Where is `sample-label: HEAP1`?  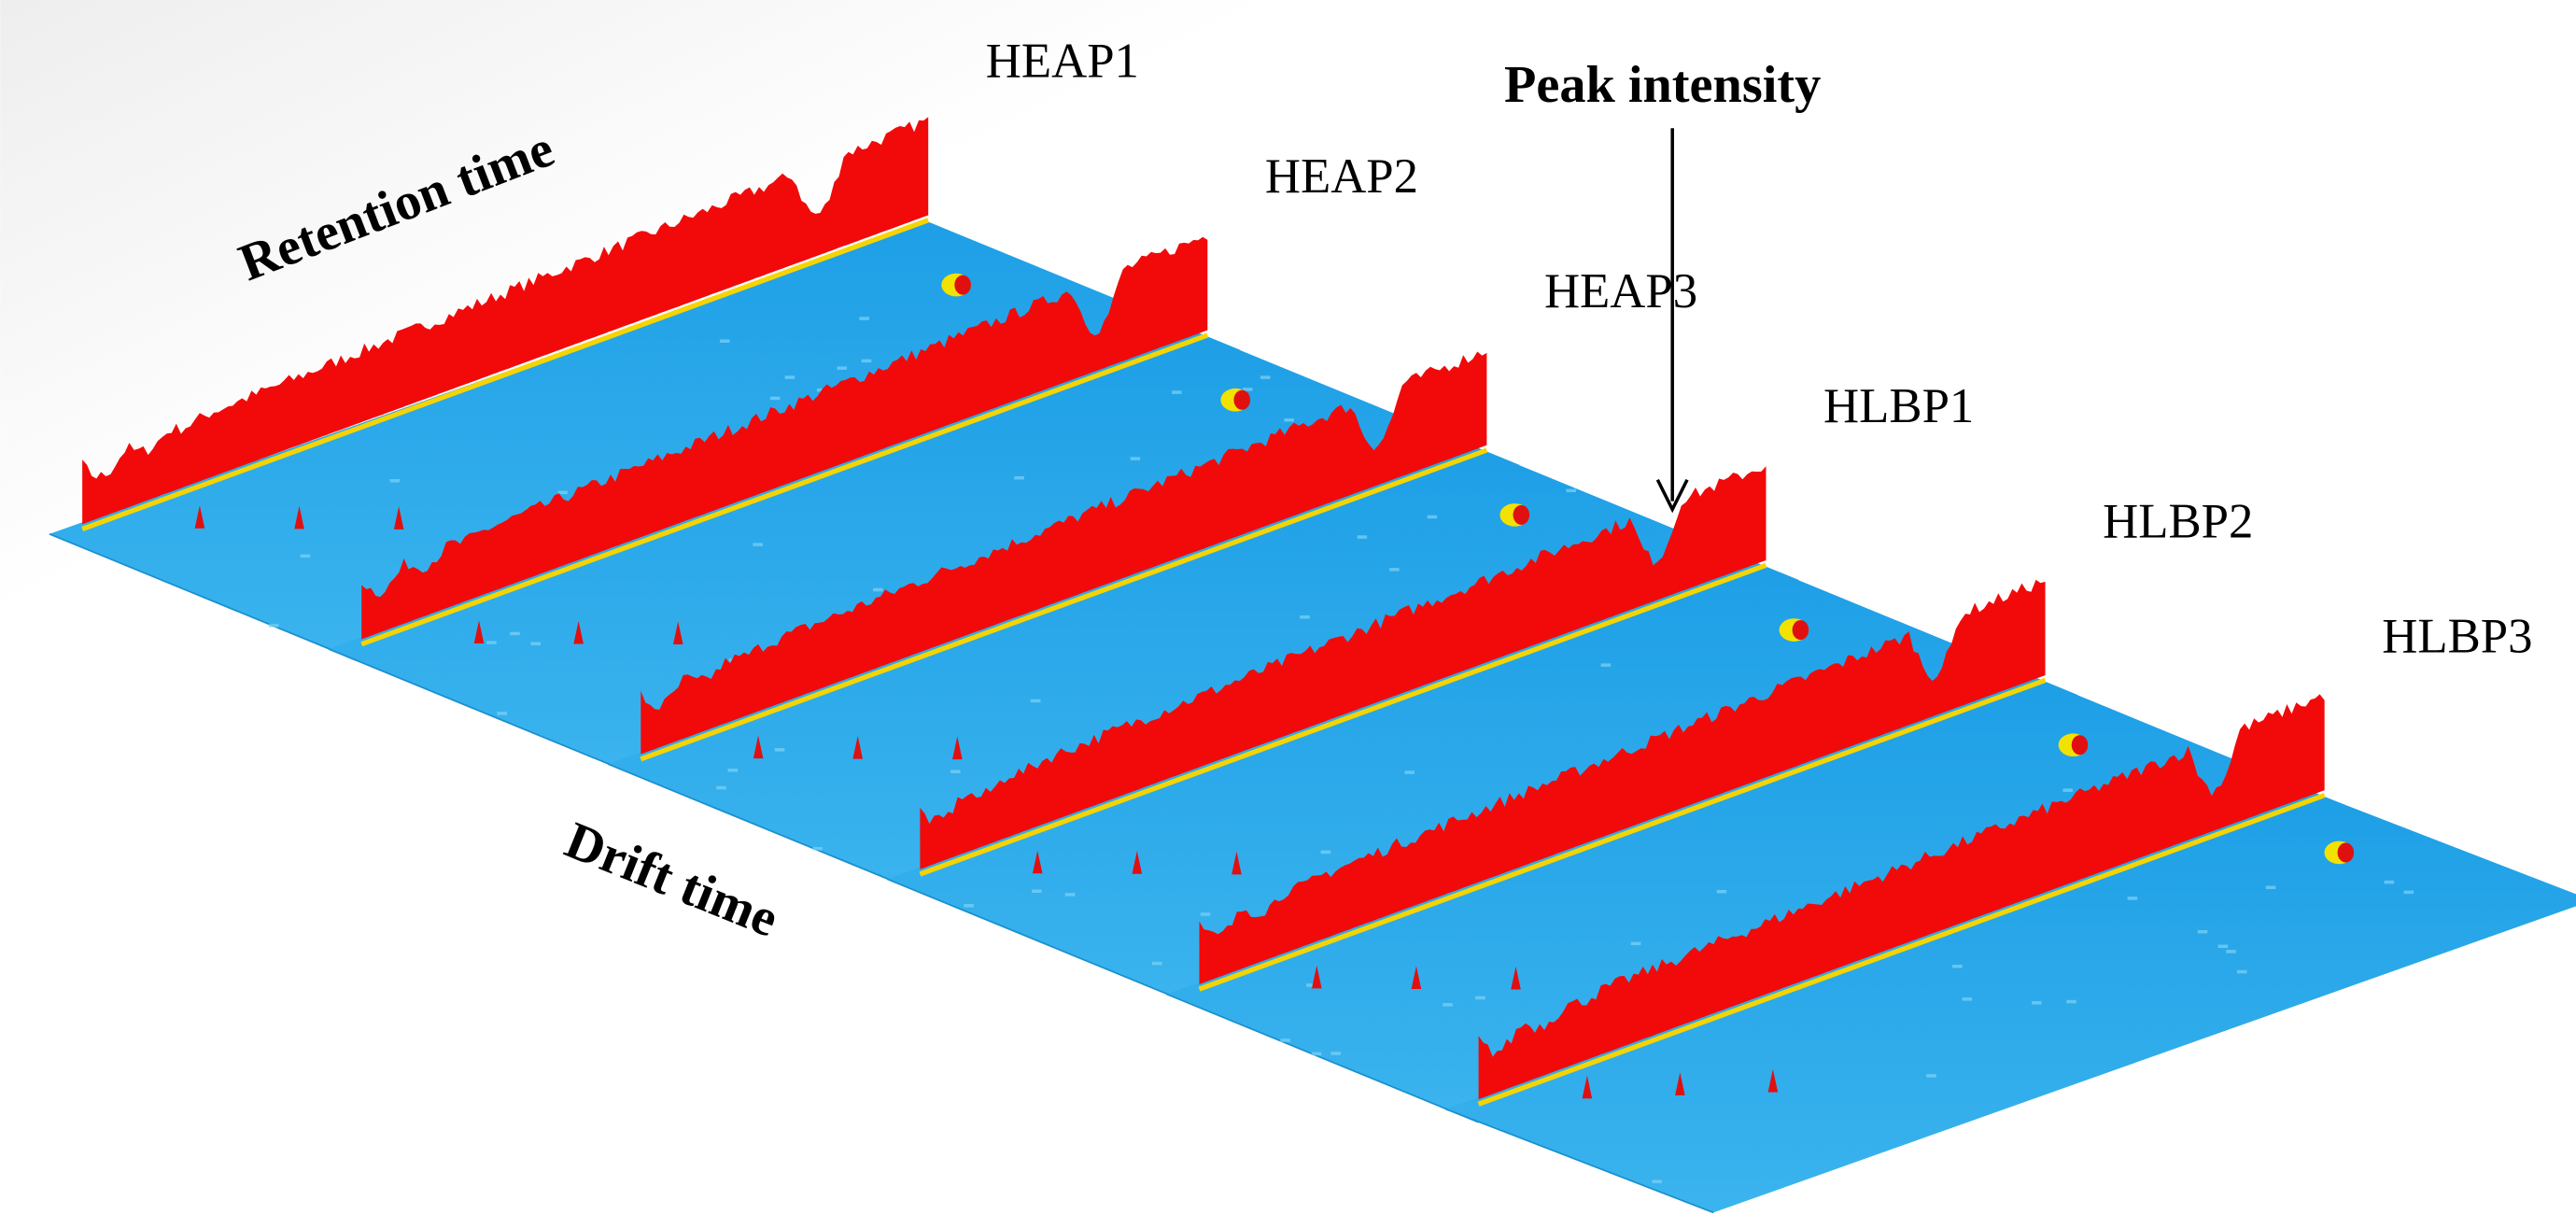
sample-label: HEAP1 is located at coordinates (1062, 62).